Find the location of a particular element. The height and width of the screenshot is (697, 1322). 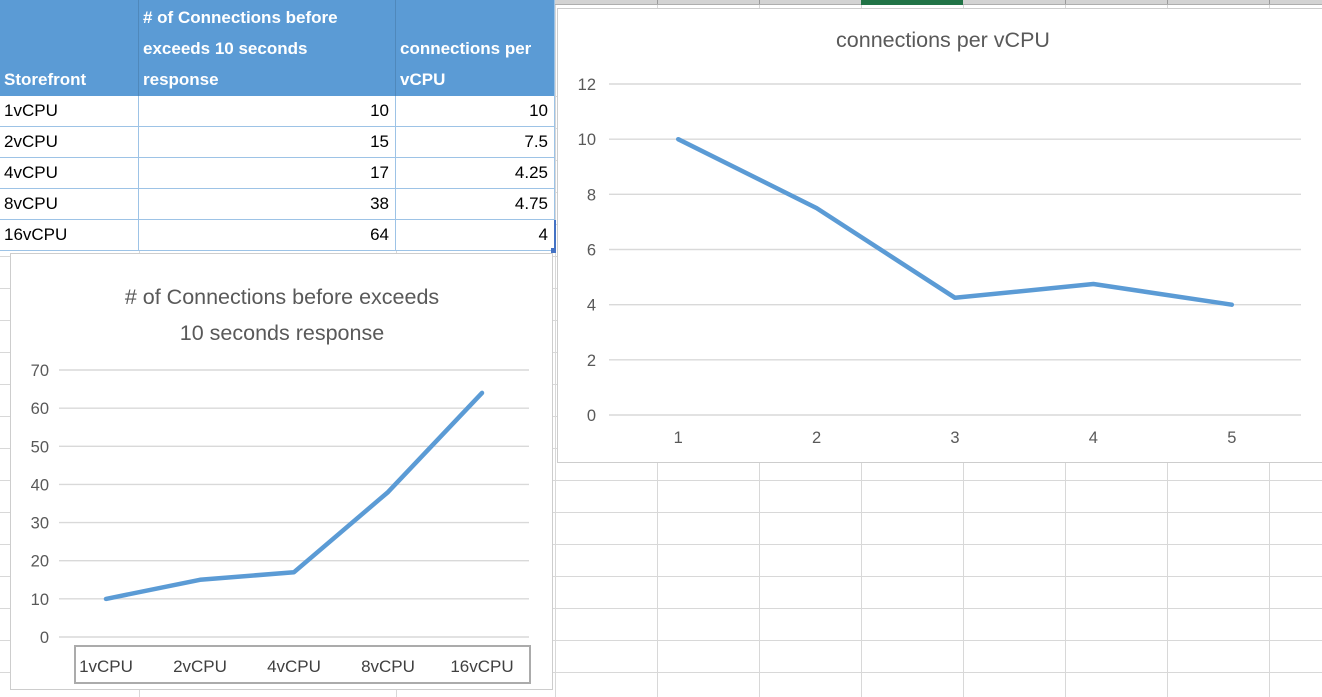

table-row: 4vCPU 17 4.25 is located at coordinates (277, 173).